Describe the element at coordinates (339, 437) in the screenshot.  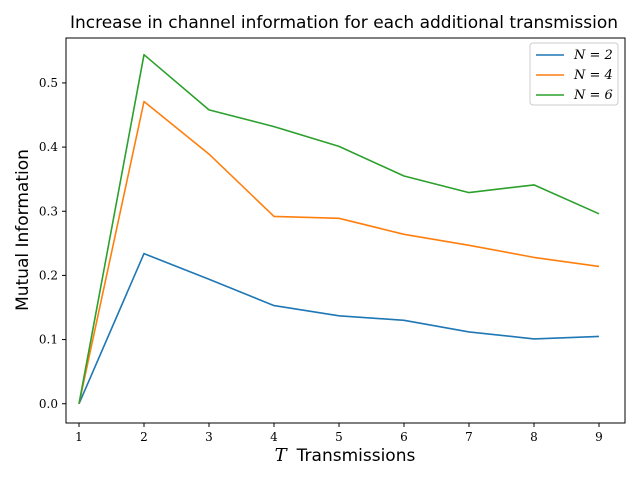
I see `x-tick-label: 5` at that location.